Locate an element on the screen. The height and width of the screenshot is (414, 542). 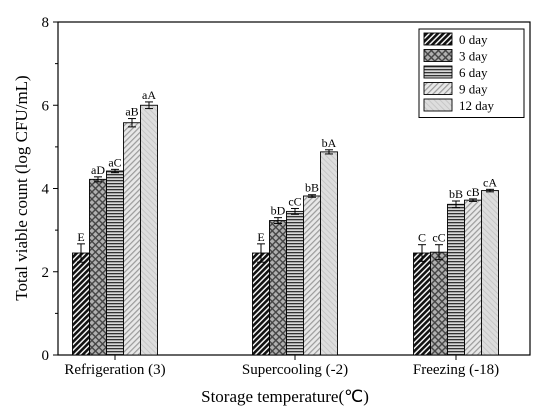
y-tick-label: 2 is located at coordinates (46, 273).